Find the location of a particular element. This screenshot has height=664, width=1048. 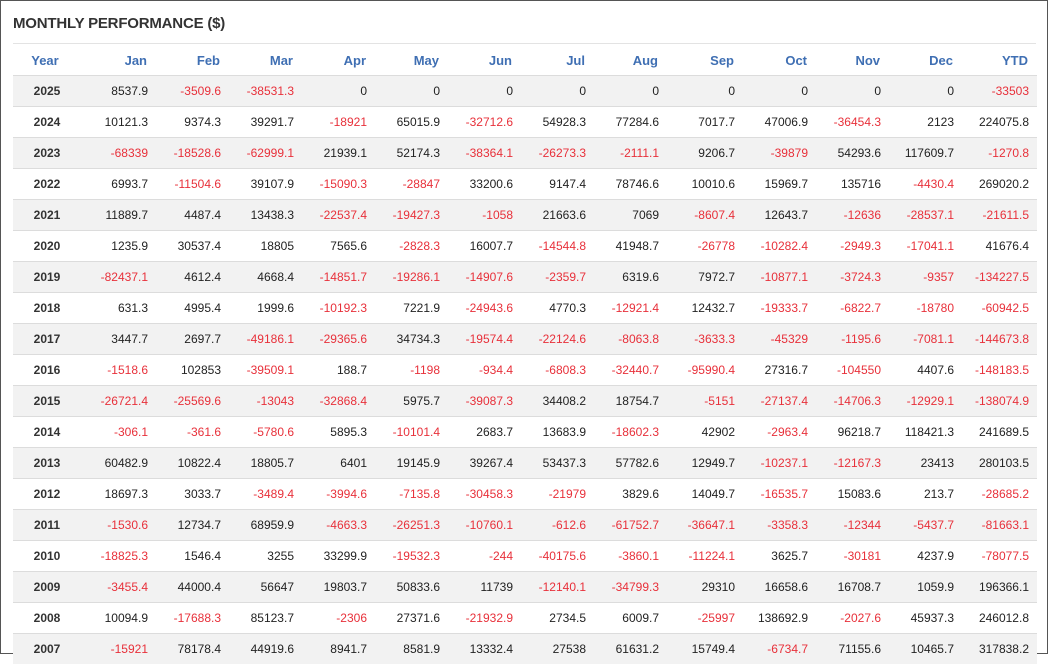

value-cell-apr: -10192.3 is located at coordinates (338, 308).